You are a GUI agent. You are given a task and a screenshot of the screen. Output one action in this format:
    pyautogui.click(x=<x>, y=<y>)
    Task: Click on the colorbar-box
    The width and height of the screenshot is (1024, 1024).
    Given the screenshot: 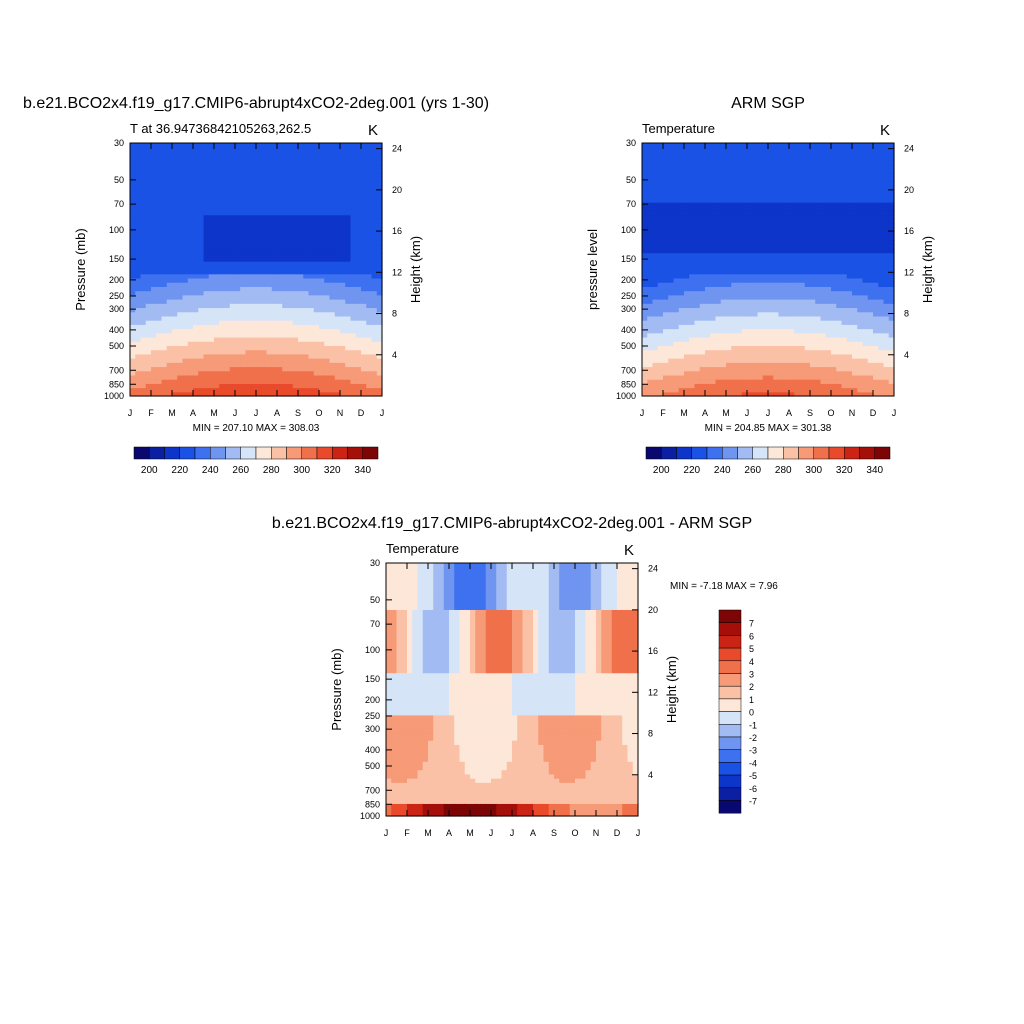 What is the action you would take?
    pyautogui.click(x=157, y=453)
    